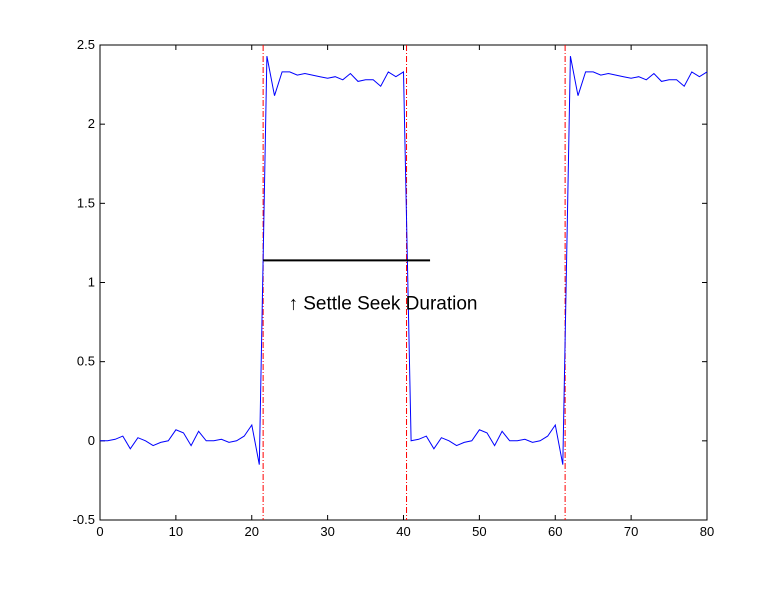  What do you see at coordinates (479, 531) in the screenshot?
I see `x-tick-label: 50` at bounding box center [479, 531].